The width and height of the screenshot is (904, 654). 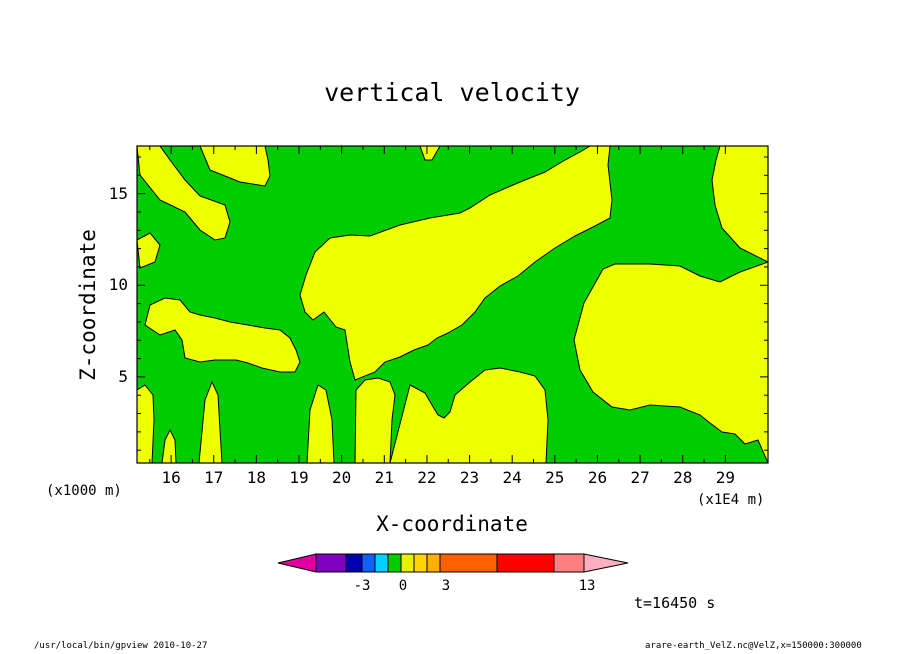 What do you see at coordinates (427, 477) in the screenshot?
I see `x-tick-label: 22` at bounding box center [427, 477].